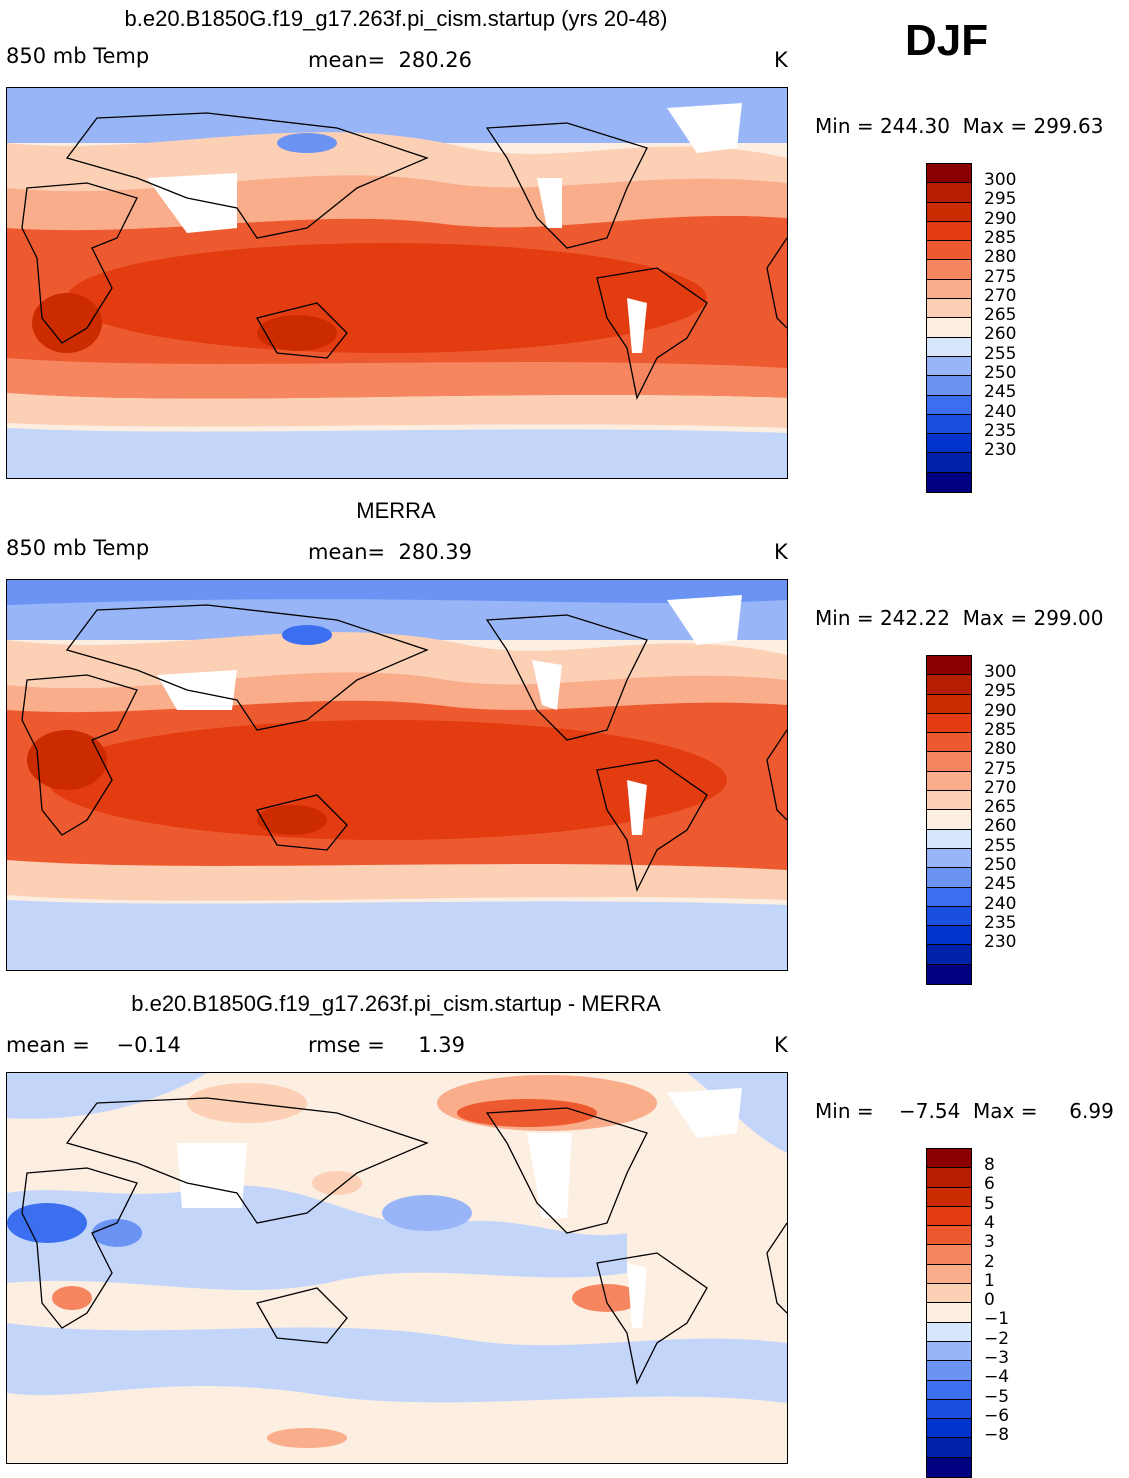 The height and width of the screenshot is (1478, 1129). I want to click on mean-label: mean= 280.39, so click(390, 552).